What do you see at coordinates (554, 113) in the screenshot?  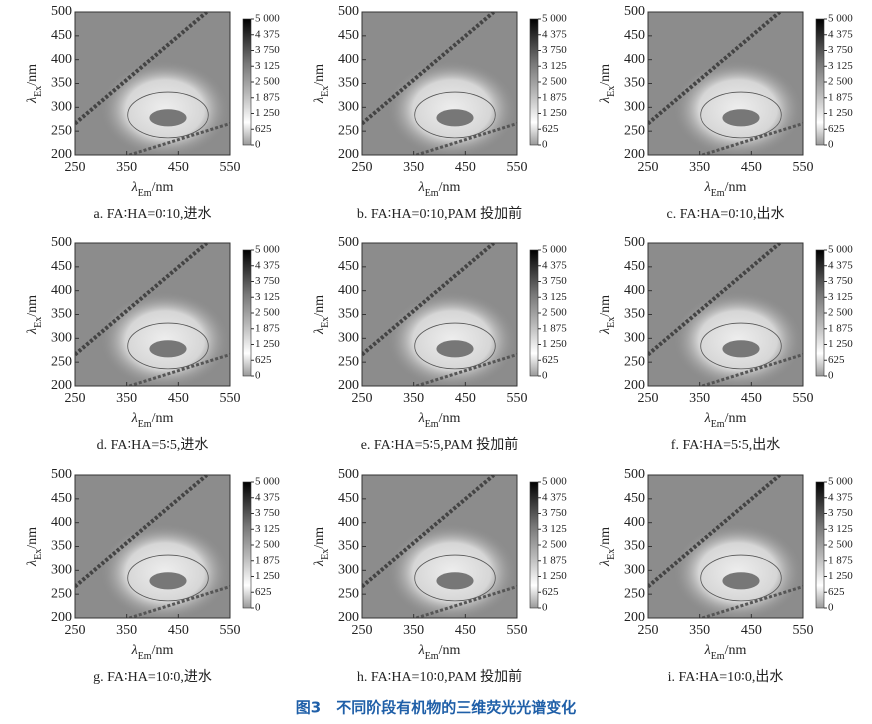 I see `colorbar-tick-label: 1 250` at bounding box center [554, 113].